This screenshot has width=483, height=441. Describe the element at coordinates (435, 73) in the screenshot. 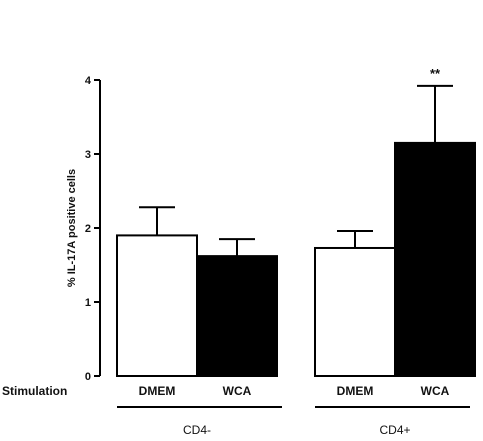

I see `significance-marker: **` at that location.